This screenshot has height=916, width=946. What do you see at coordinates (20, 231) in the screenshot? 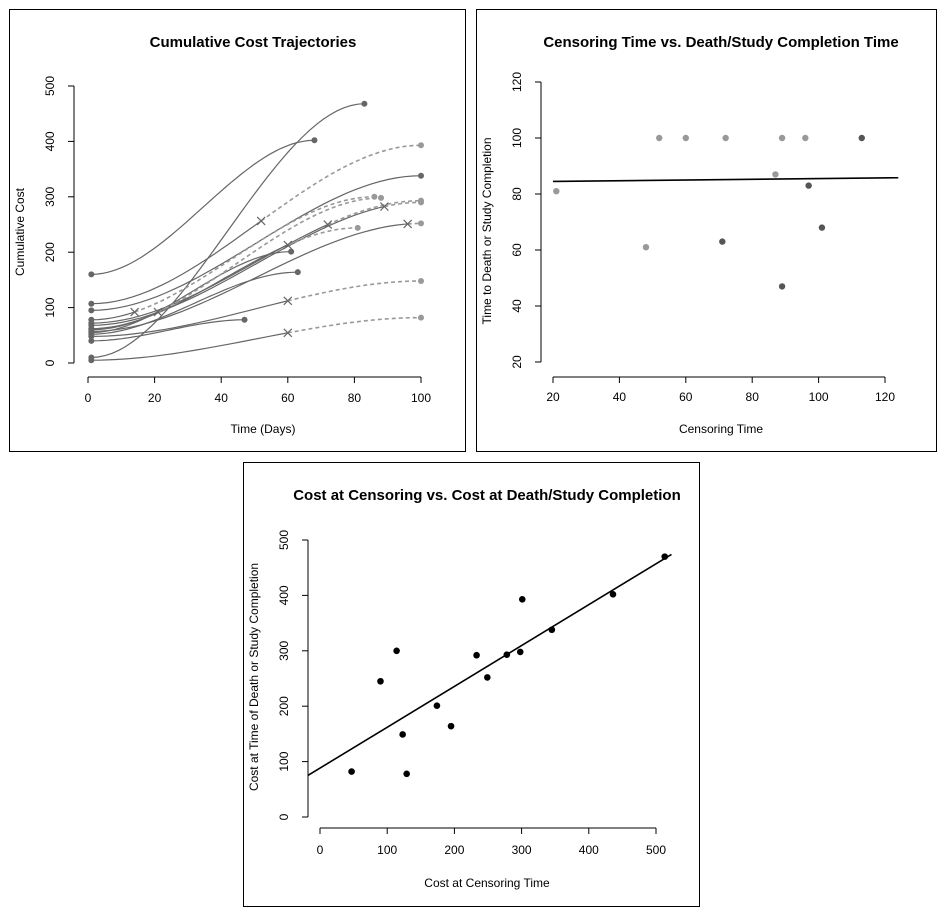
I see `y-axis-label: Cumulative Cost` at bounding box center [20, 231].